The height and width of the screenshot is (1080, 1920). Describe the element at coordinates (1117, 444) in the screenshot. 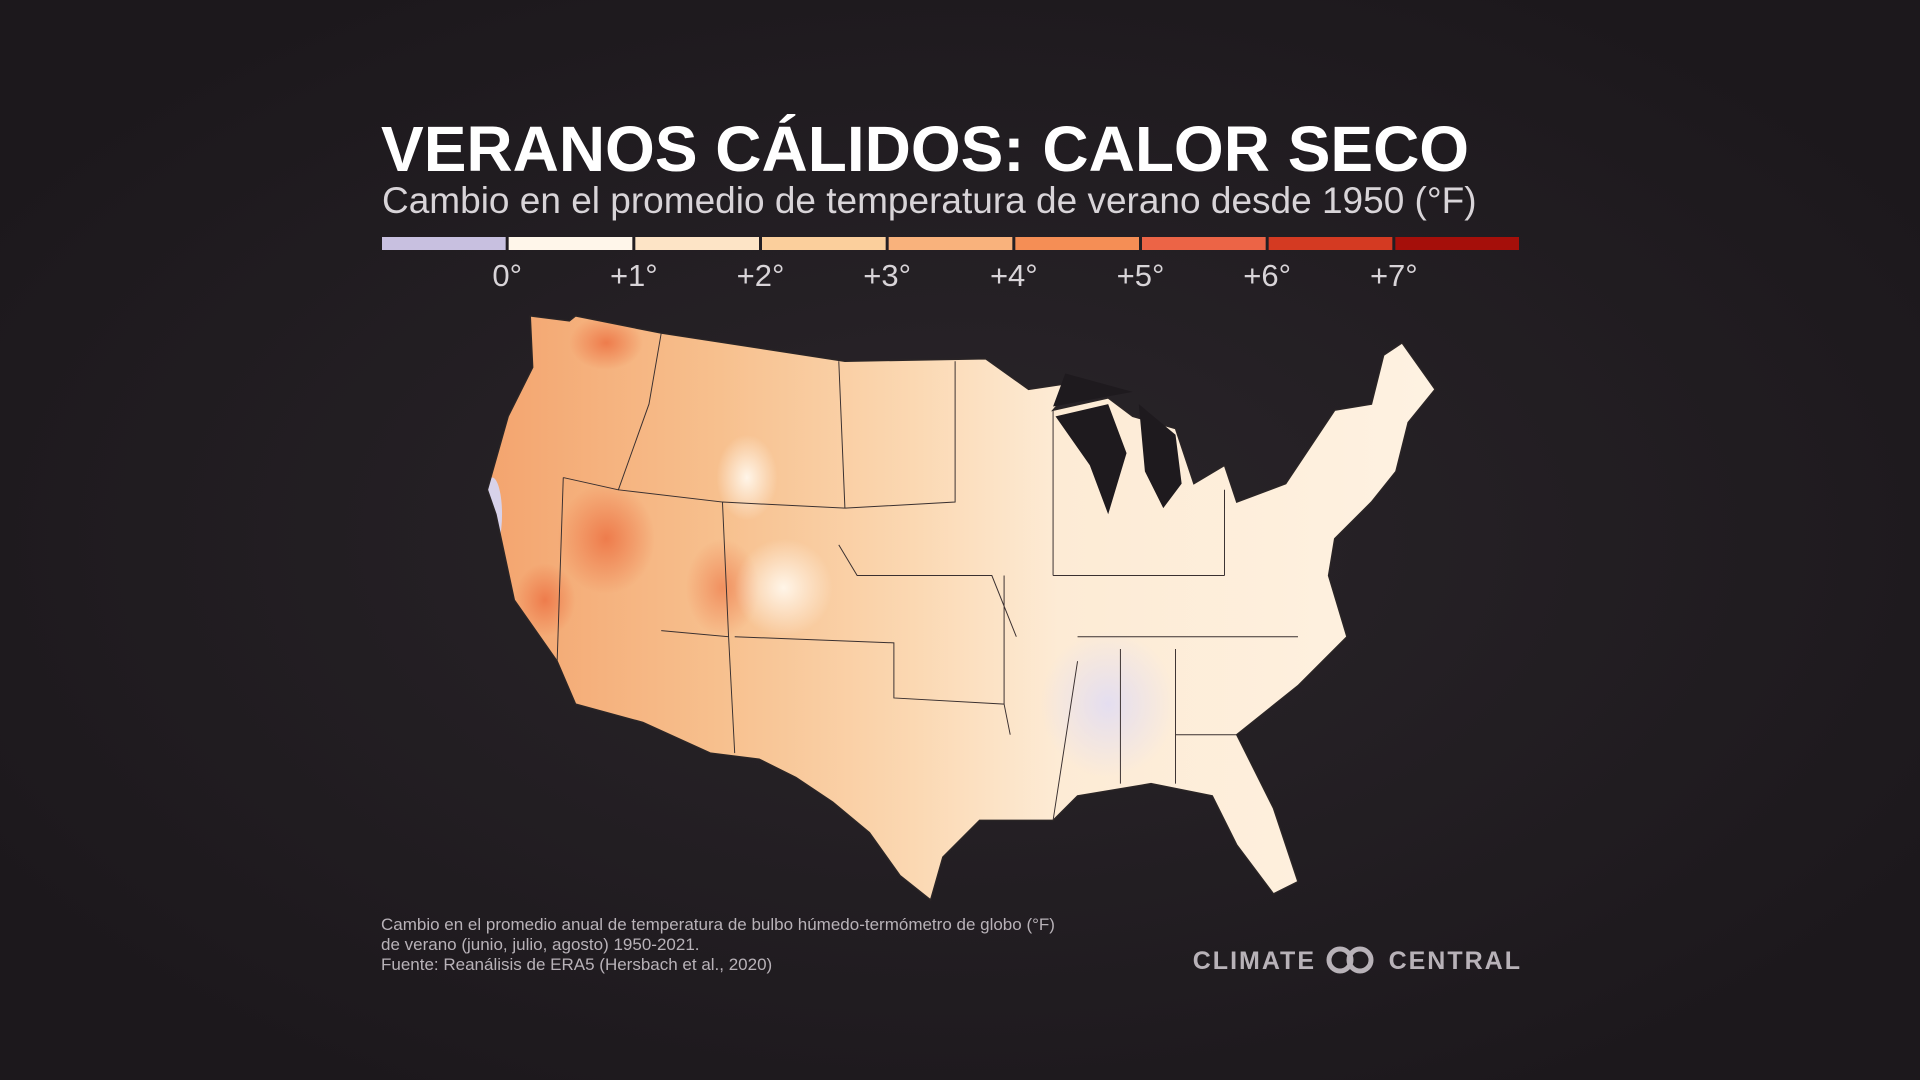

I see `great-lakes` at that location.